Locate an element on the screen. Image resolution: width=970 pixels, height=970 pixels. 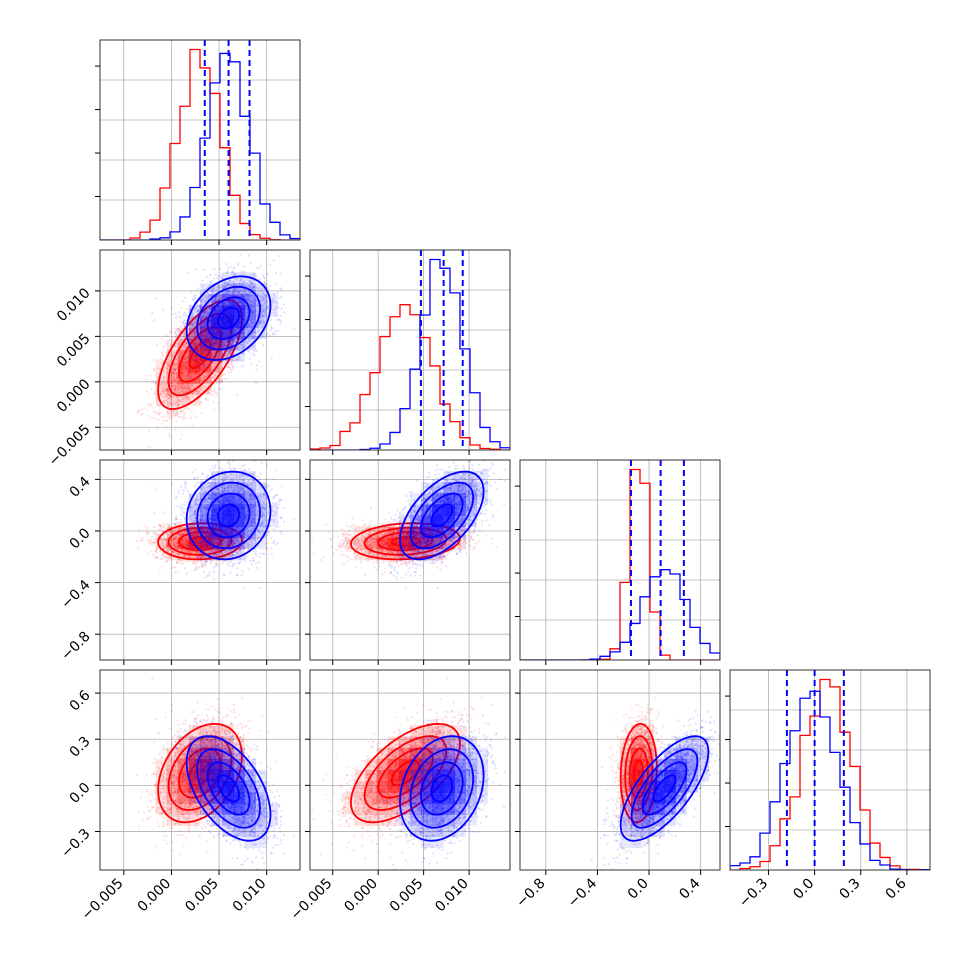
panel-r2-c0 is located at coordinates (200, 560).